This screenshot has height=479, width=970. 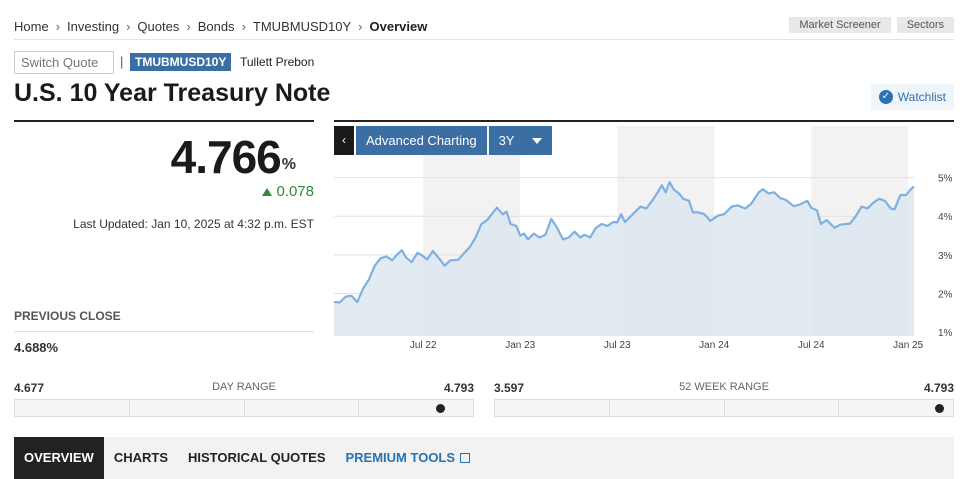 I want to click on exchange-label: Tullett Prebon, so click(x=277, y=62).